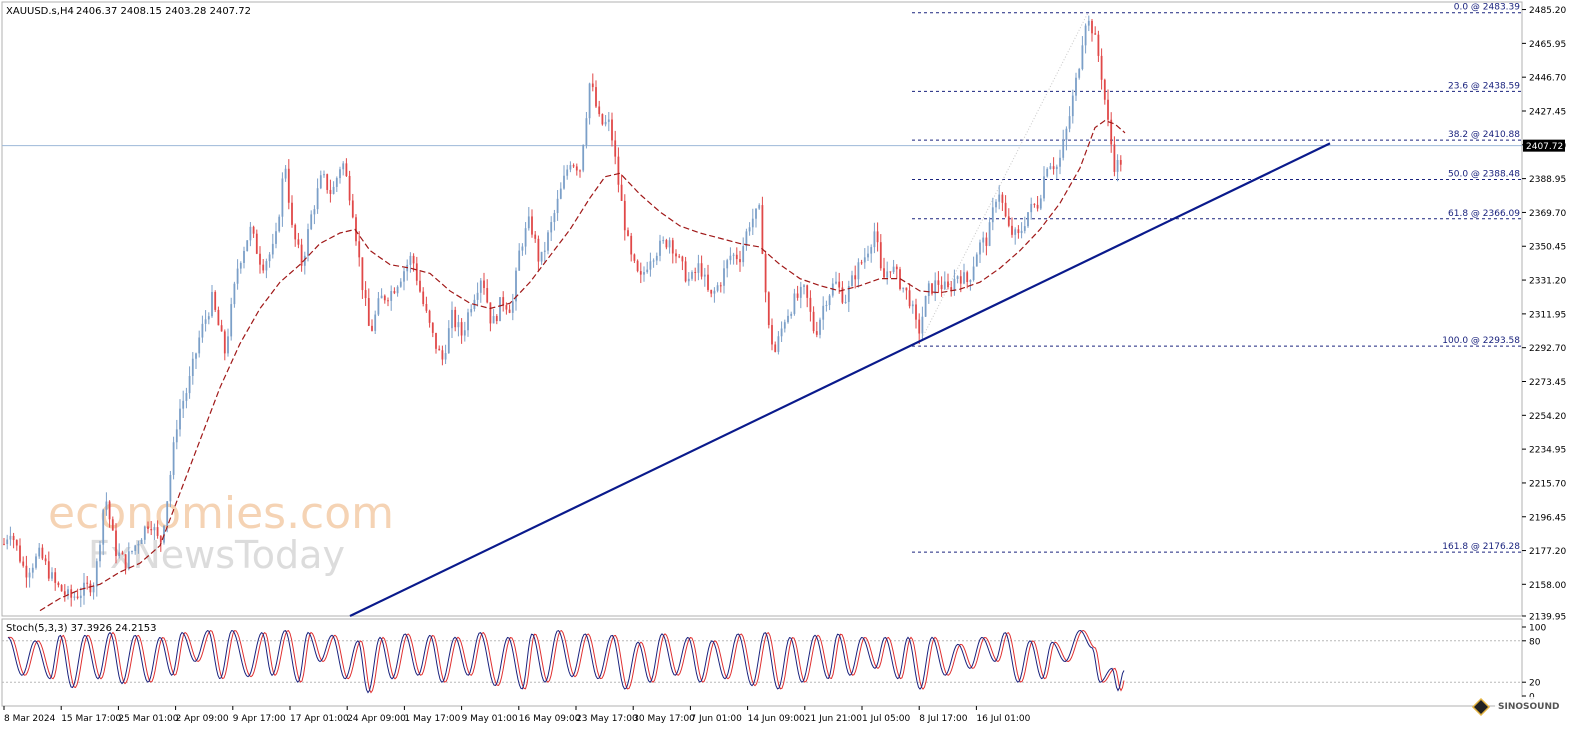 The image size is (1596, 747). What do you see at coordinates (1544, 145) in the screenshot?
I see `last-price-tag` at bounding box center [1544, 145].